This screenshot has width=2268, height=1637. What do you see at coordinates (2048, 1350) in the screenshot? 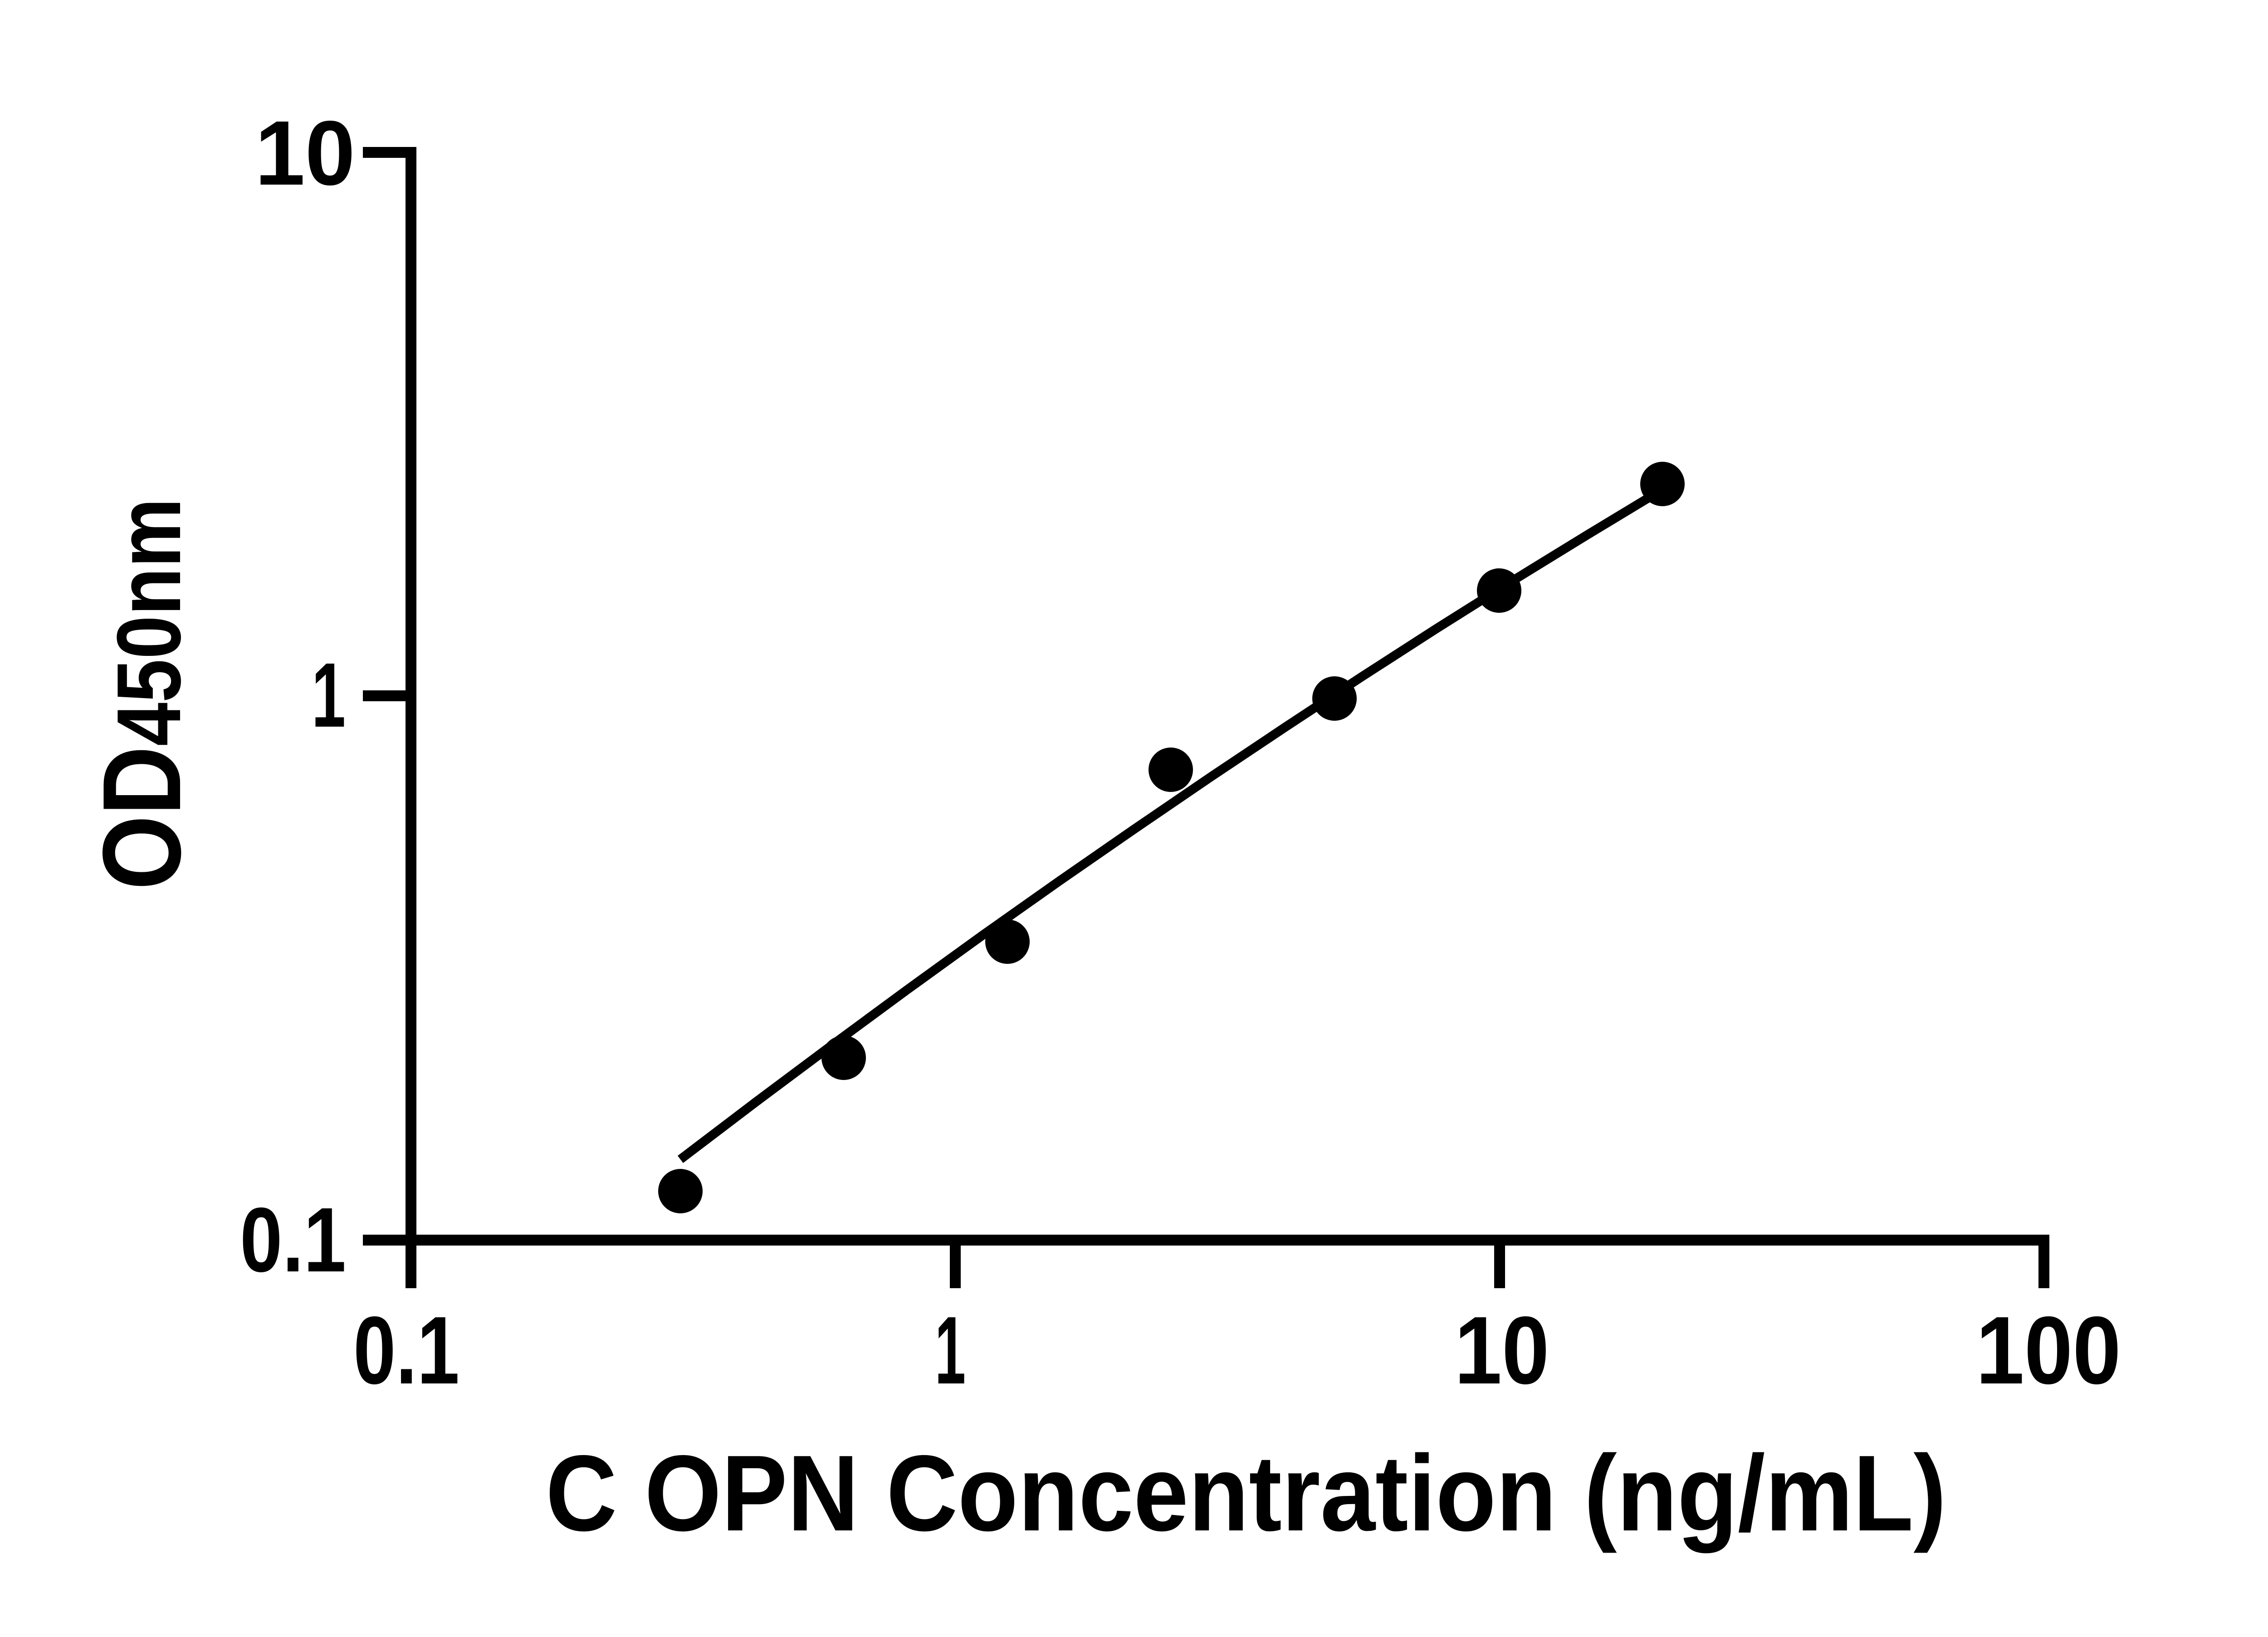
I see `svg-text: 100` at bounding box center [2048, 1350].